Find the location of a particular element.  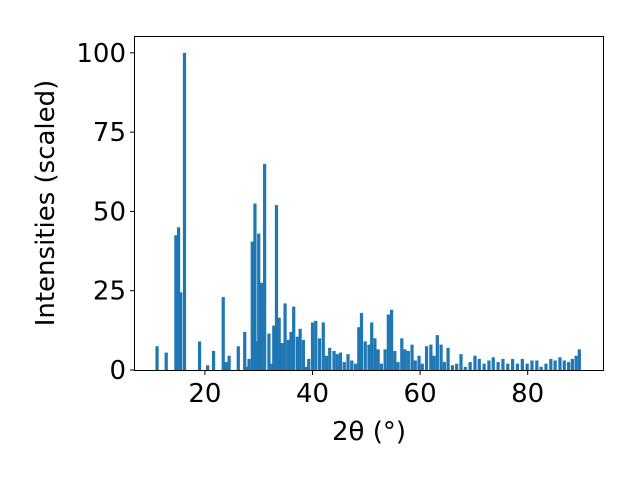

x-axis-label: 2θ (°) is located at coordinates (369, 432).